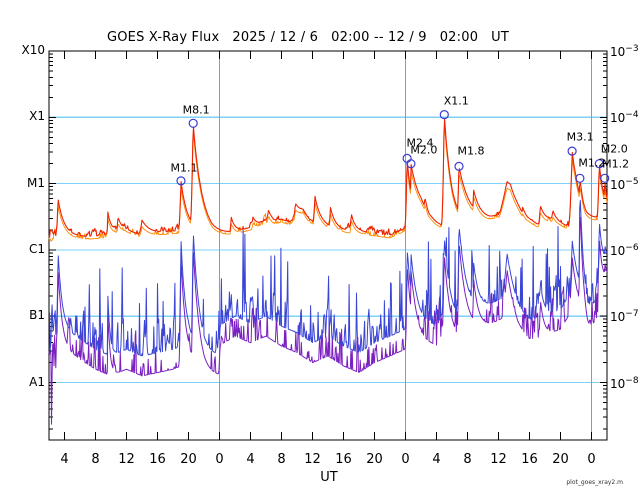 The width and height of the screenshot is (640, 500). What do you see at coordinates (420, 143) in the screenshot?
I see `flare-label: M2.4` at bounding box center [420, 143].